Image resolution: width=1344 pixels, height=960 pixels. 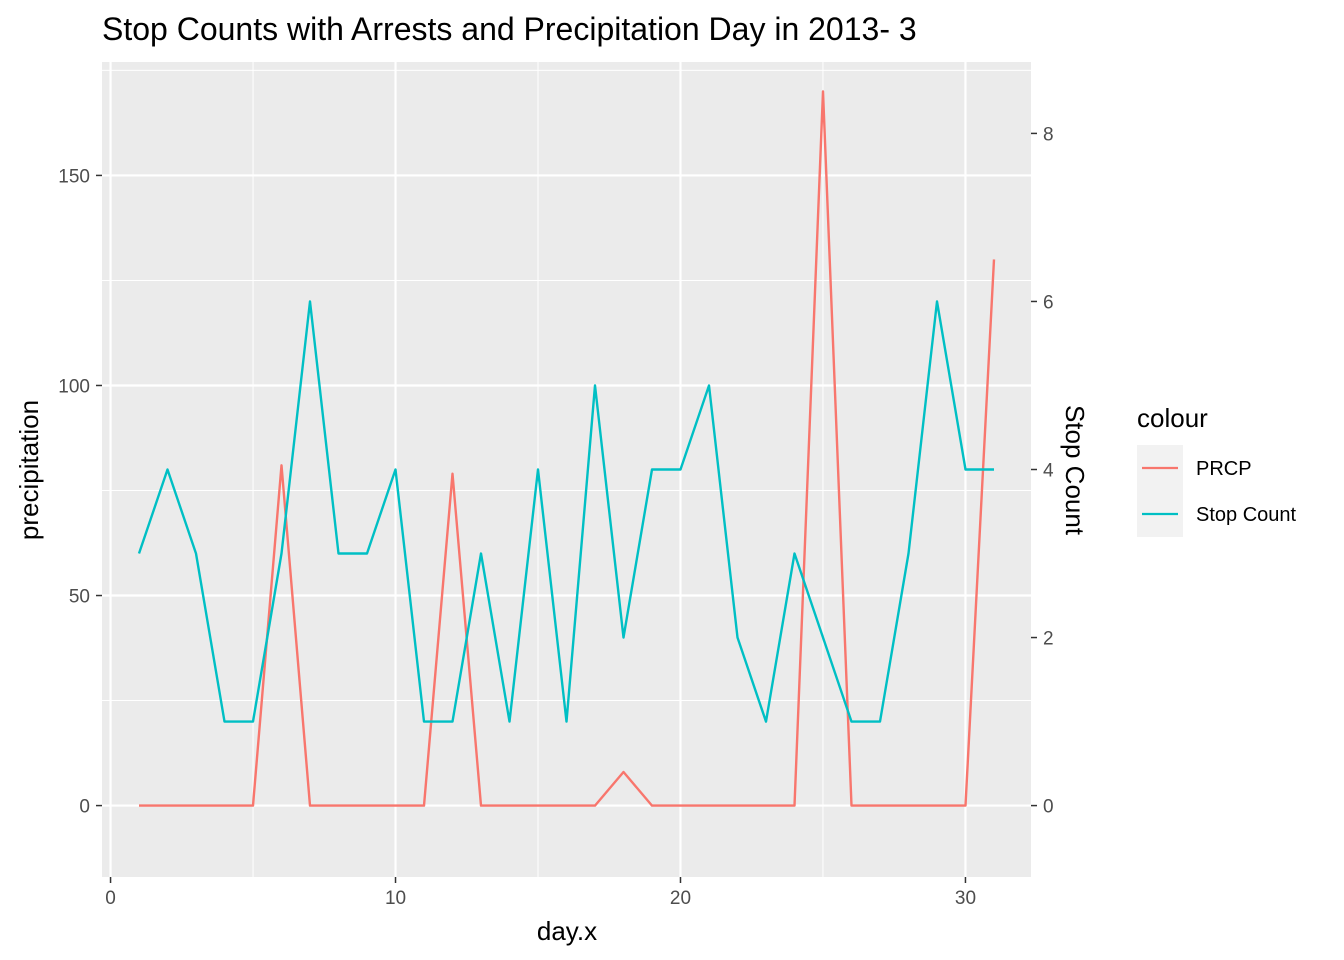 I want to click on legend-title: colour, so click(x=1172, y=418).